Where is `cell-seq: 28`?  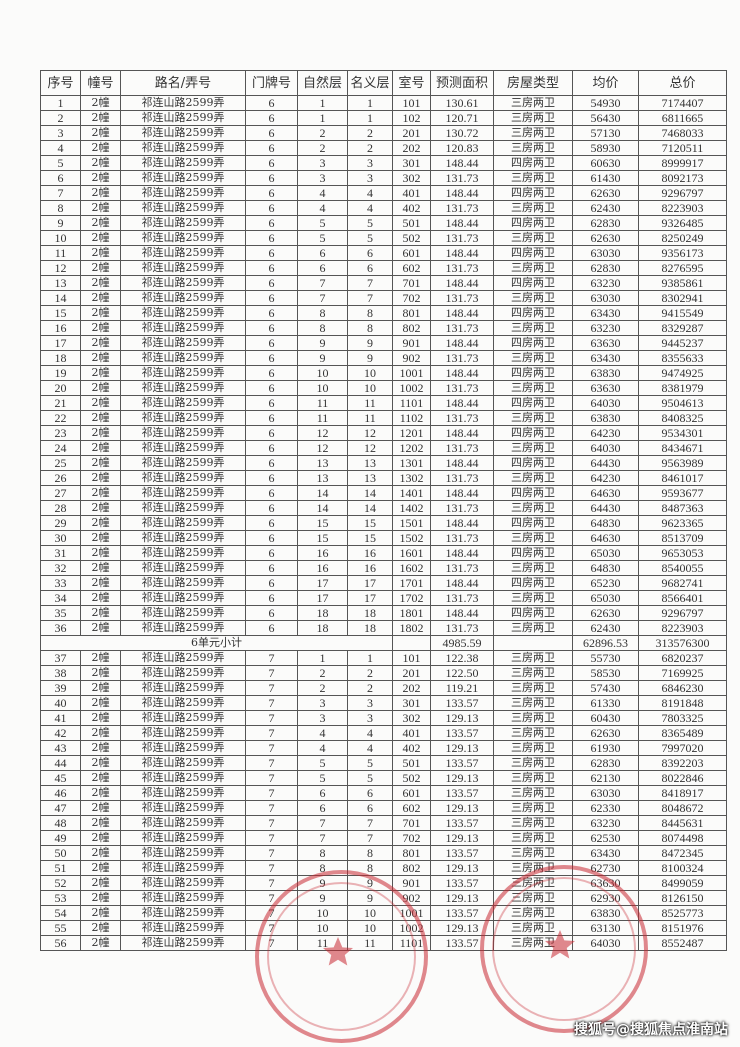
cell-seq: 28 is located at coordinates (60, 508).